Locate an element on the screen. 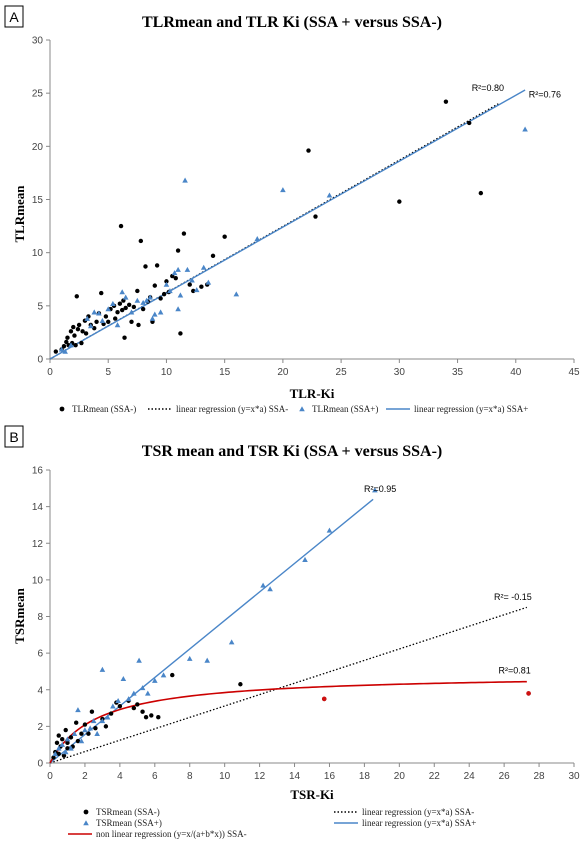 The width and height of the screenshot is (584, 850). panel-a-y-tick-label: 10 is located at coordinates (38, 253).